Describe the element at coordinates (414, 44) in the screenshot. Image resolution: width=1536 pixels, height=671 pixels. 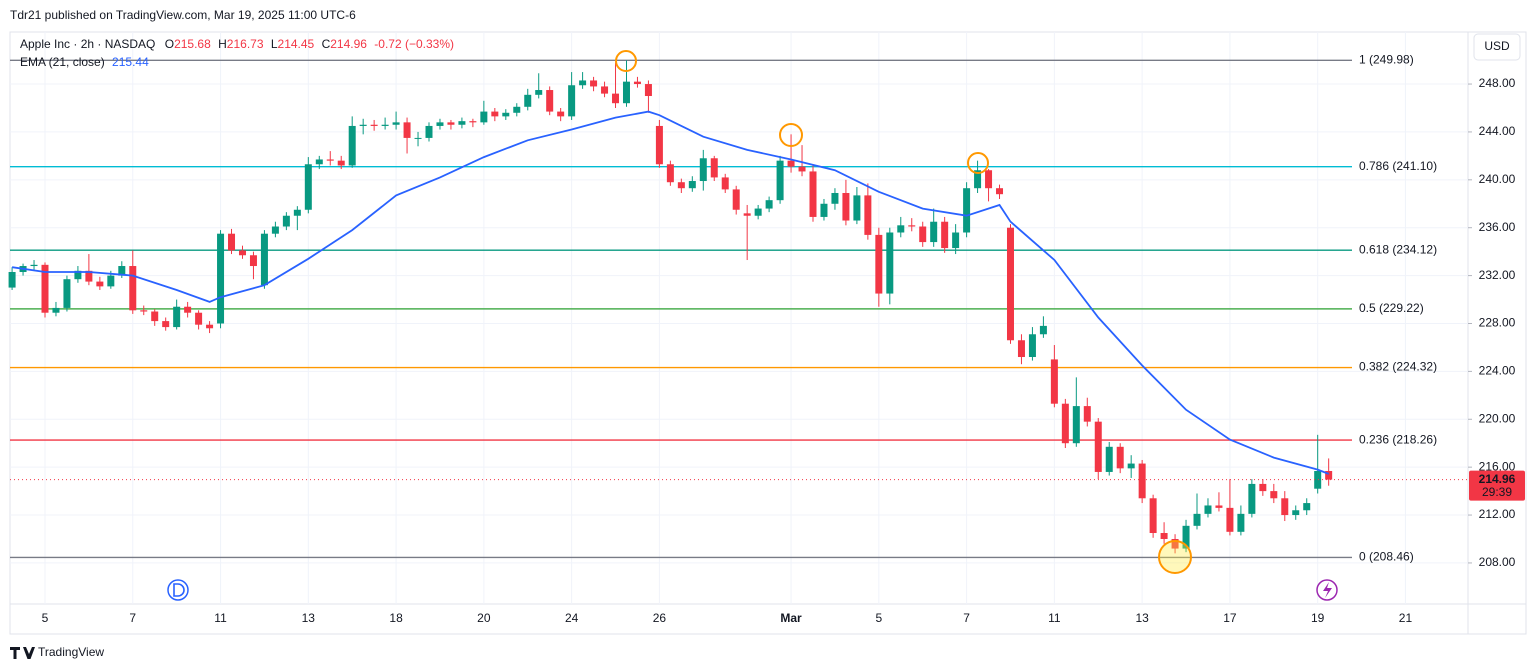
I see `change: -0.72 (−0.33%)` at that location.